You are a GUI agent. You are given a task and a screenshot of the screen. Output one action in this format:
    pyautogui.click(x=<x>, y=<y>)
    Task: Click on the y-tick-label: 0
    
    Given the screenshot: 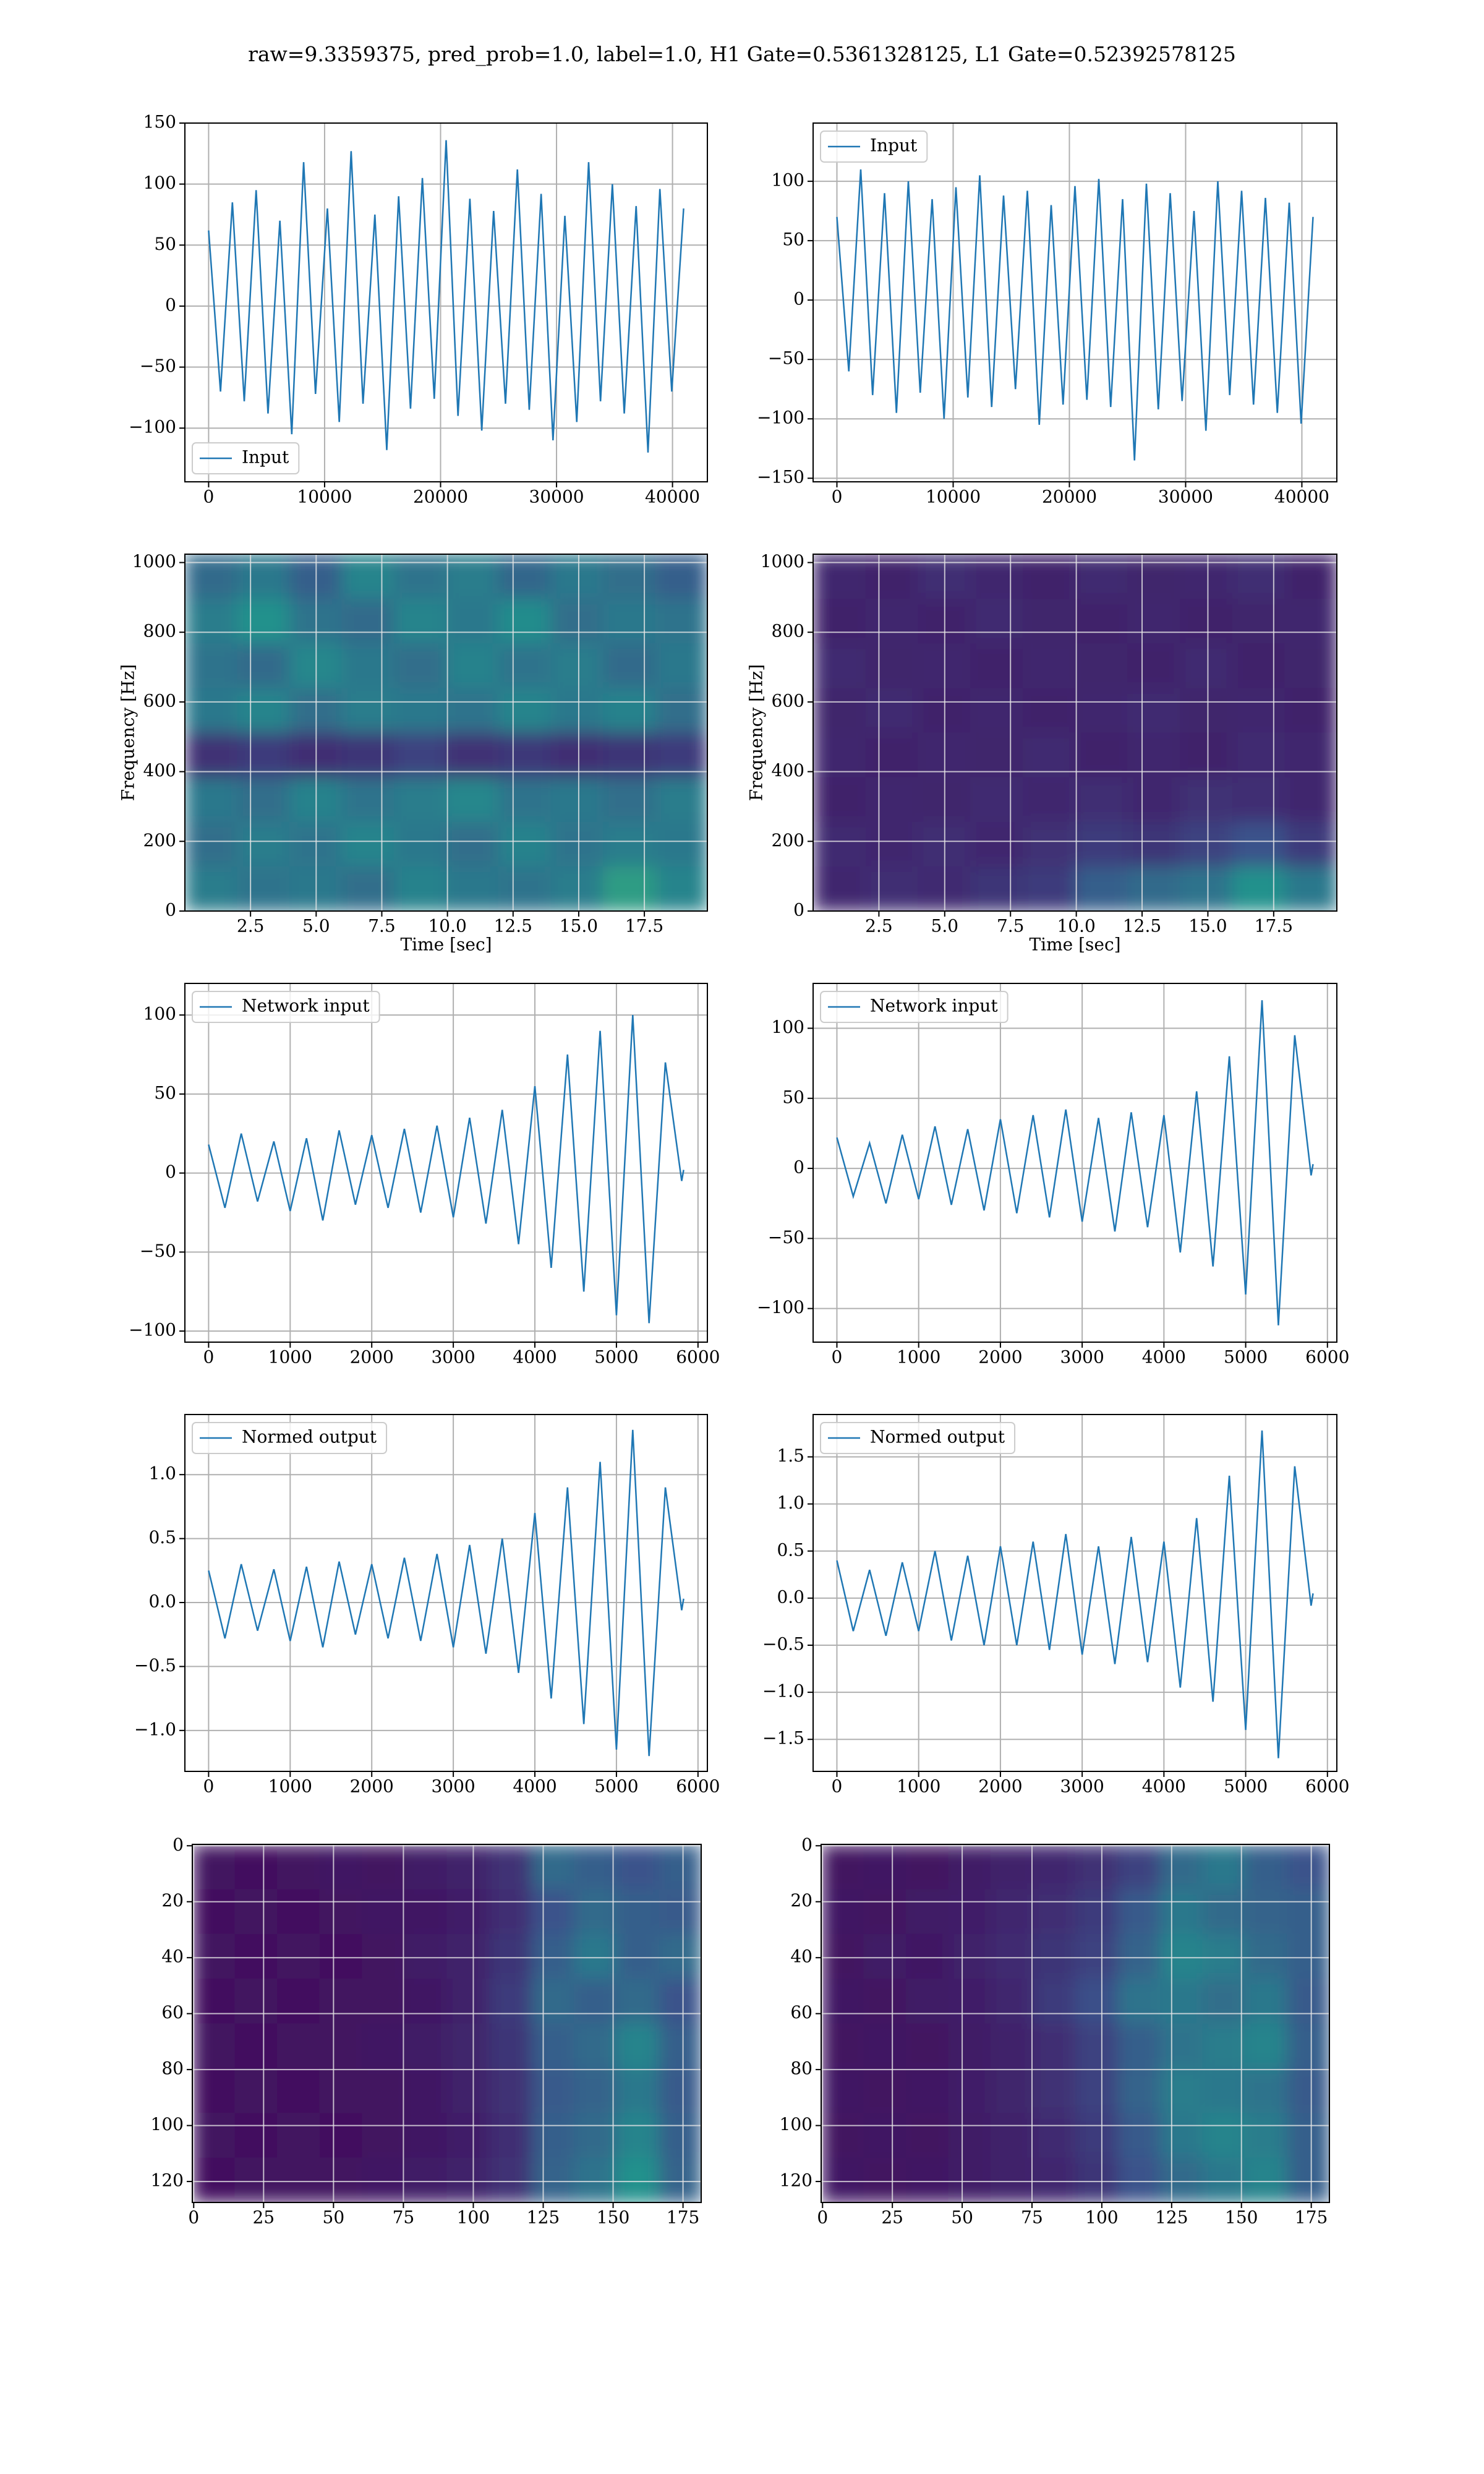 What is the action you would take?
    pyautogui.click(x=798, y=910)
    